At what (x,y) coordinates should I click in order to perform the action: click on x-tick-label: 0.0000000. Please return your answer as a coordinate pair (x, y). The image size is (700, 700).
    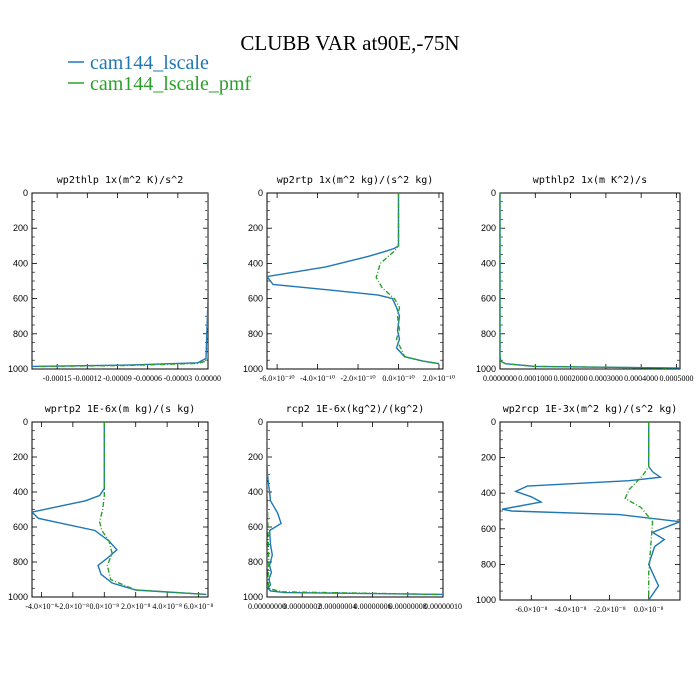
    Looking at the image, I should click on (500, 378).